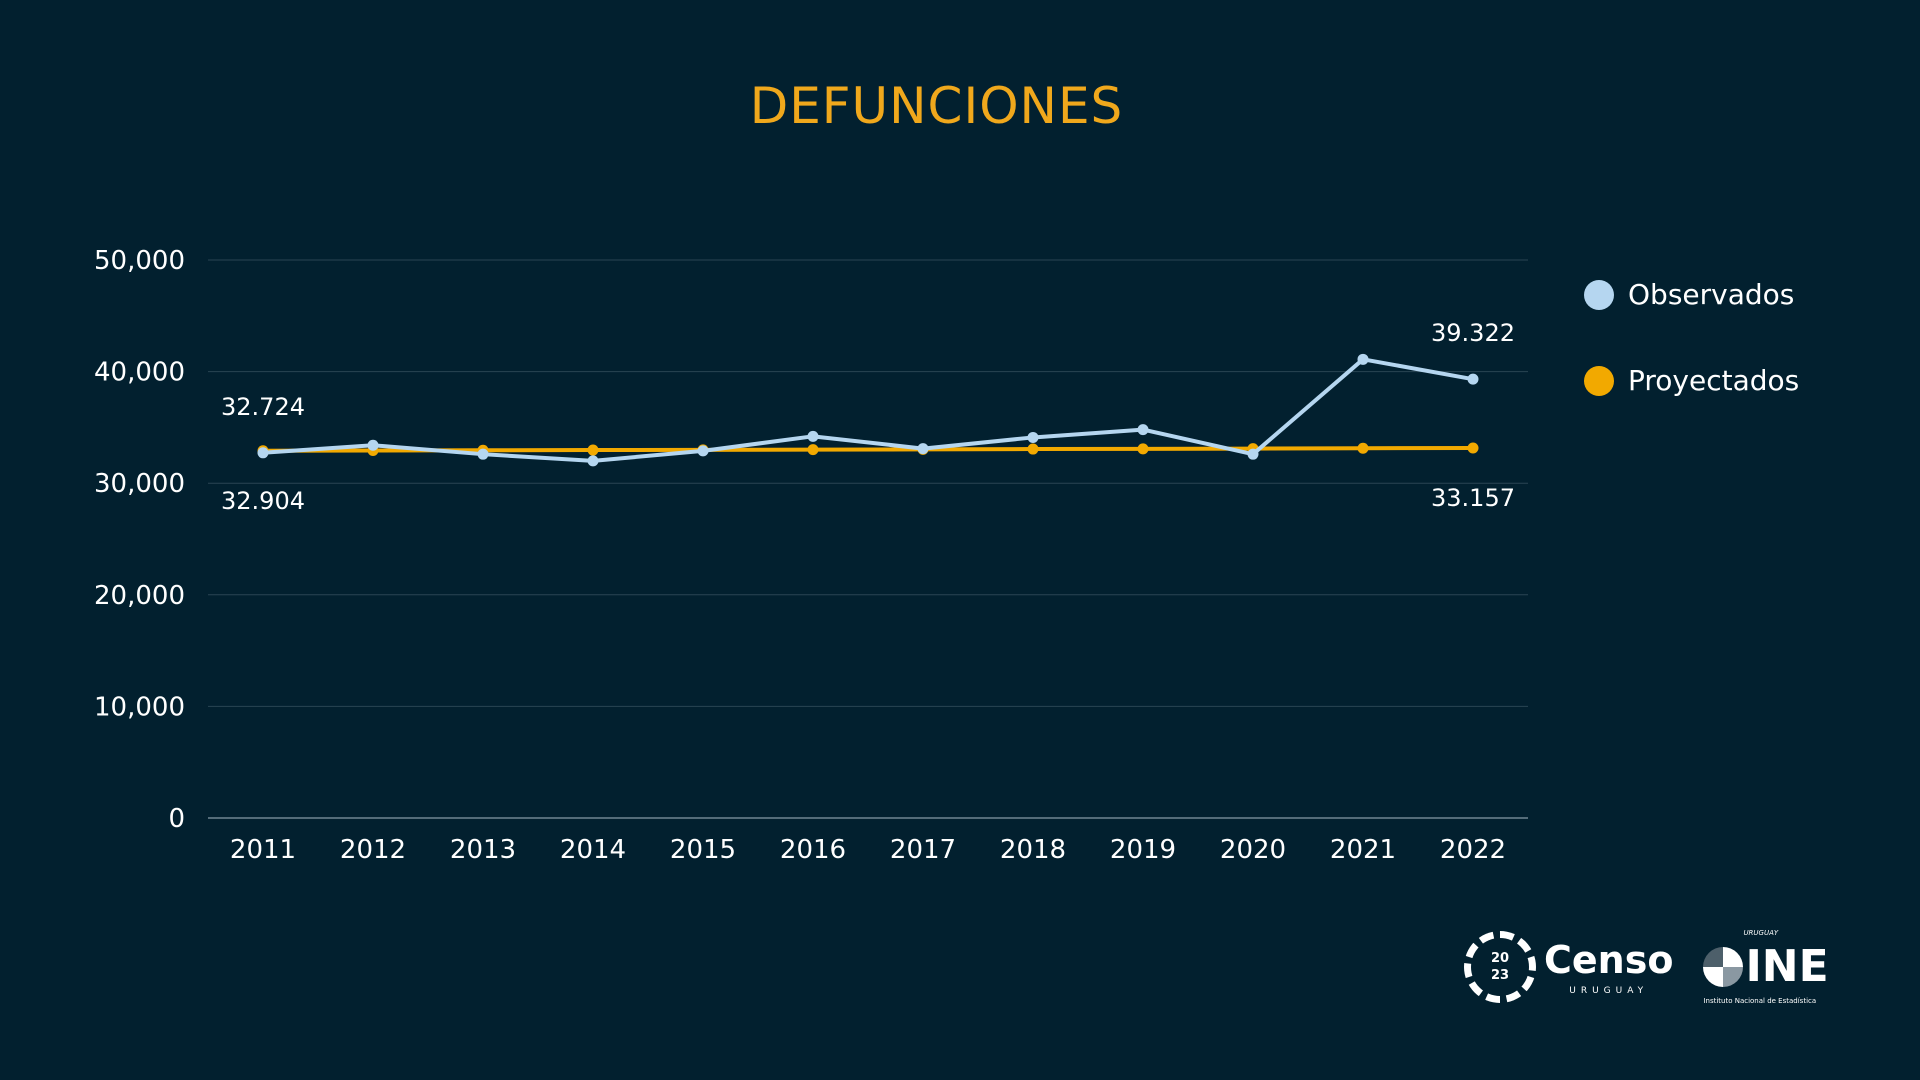 This screenshot has width=1920, height=1080. Describe the element at coordinates (1473, 850) in the screenshot. I see `x-tick-label: 2022` at that location.